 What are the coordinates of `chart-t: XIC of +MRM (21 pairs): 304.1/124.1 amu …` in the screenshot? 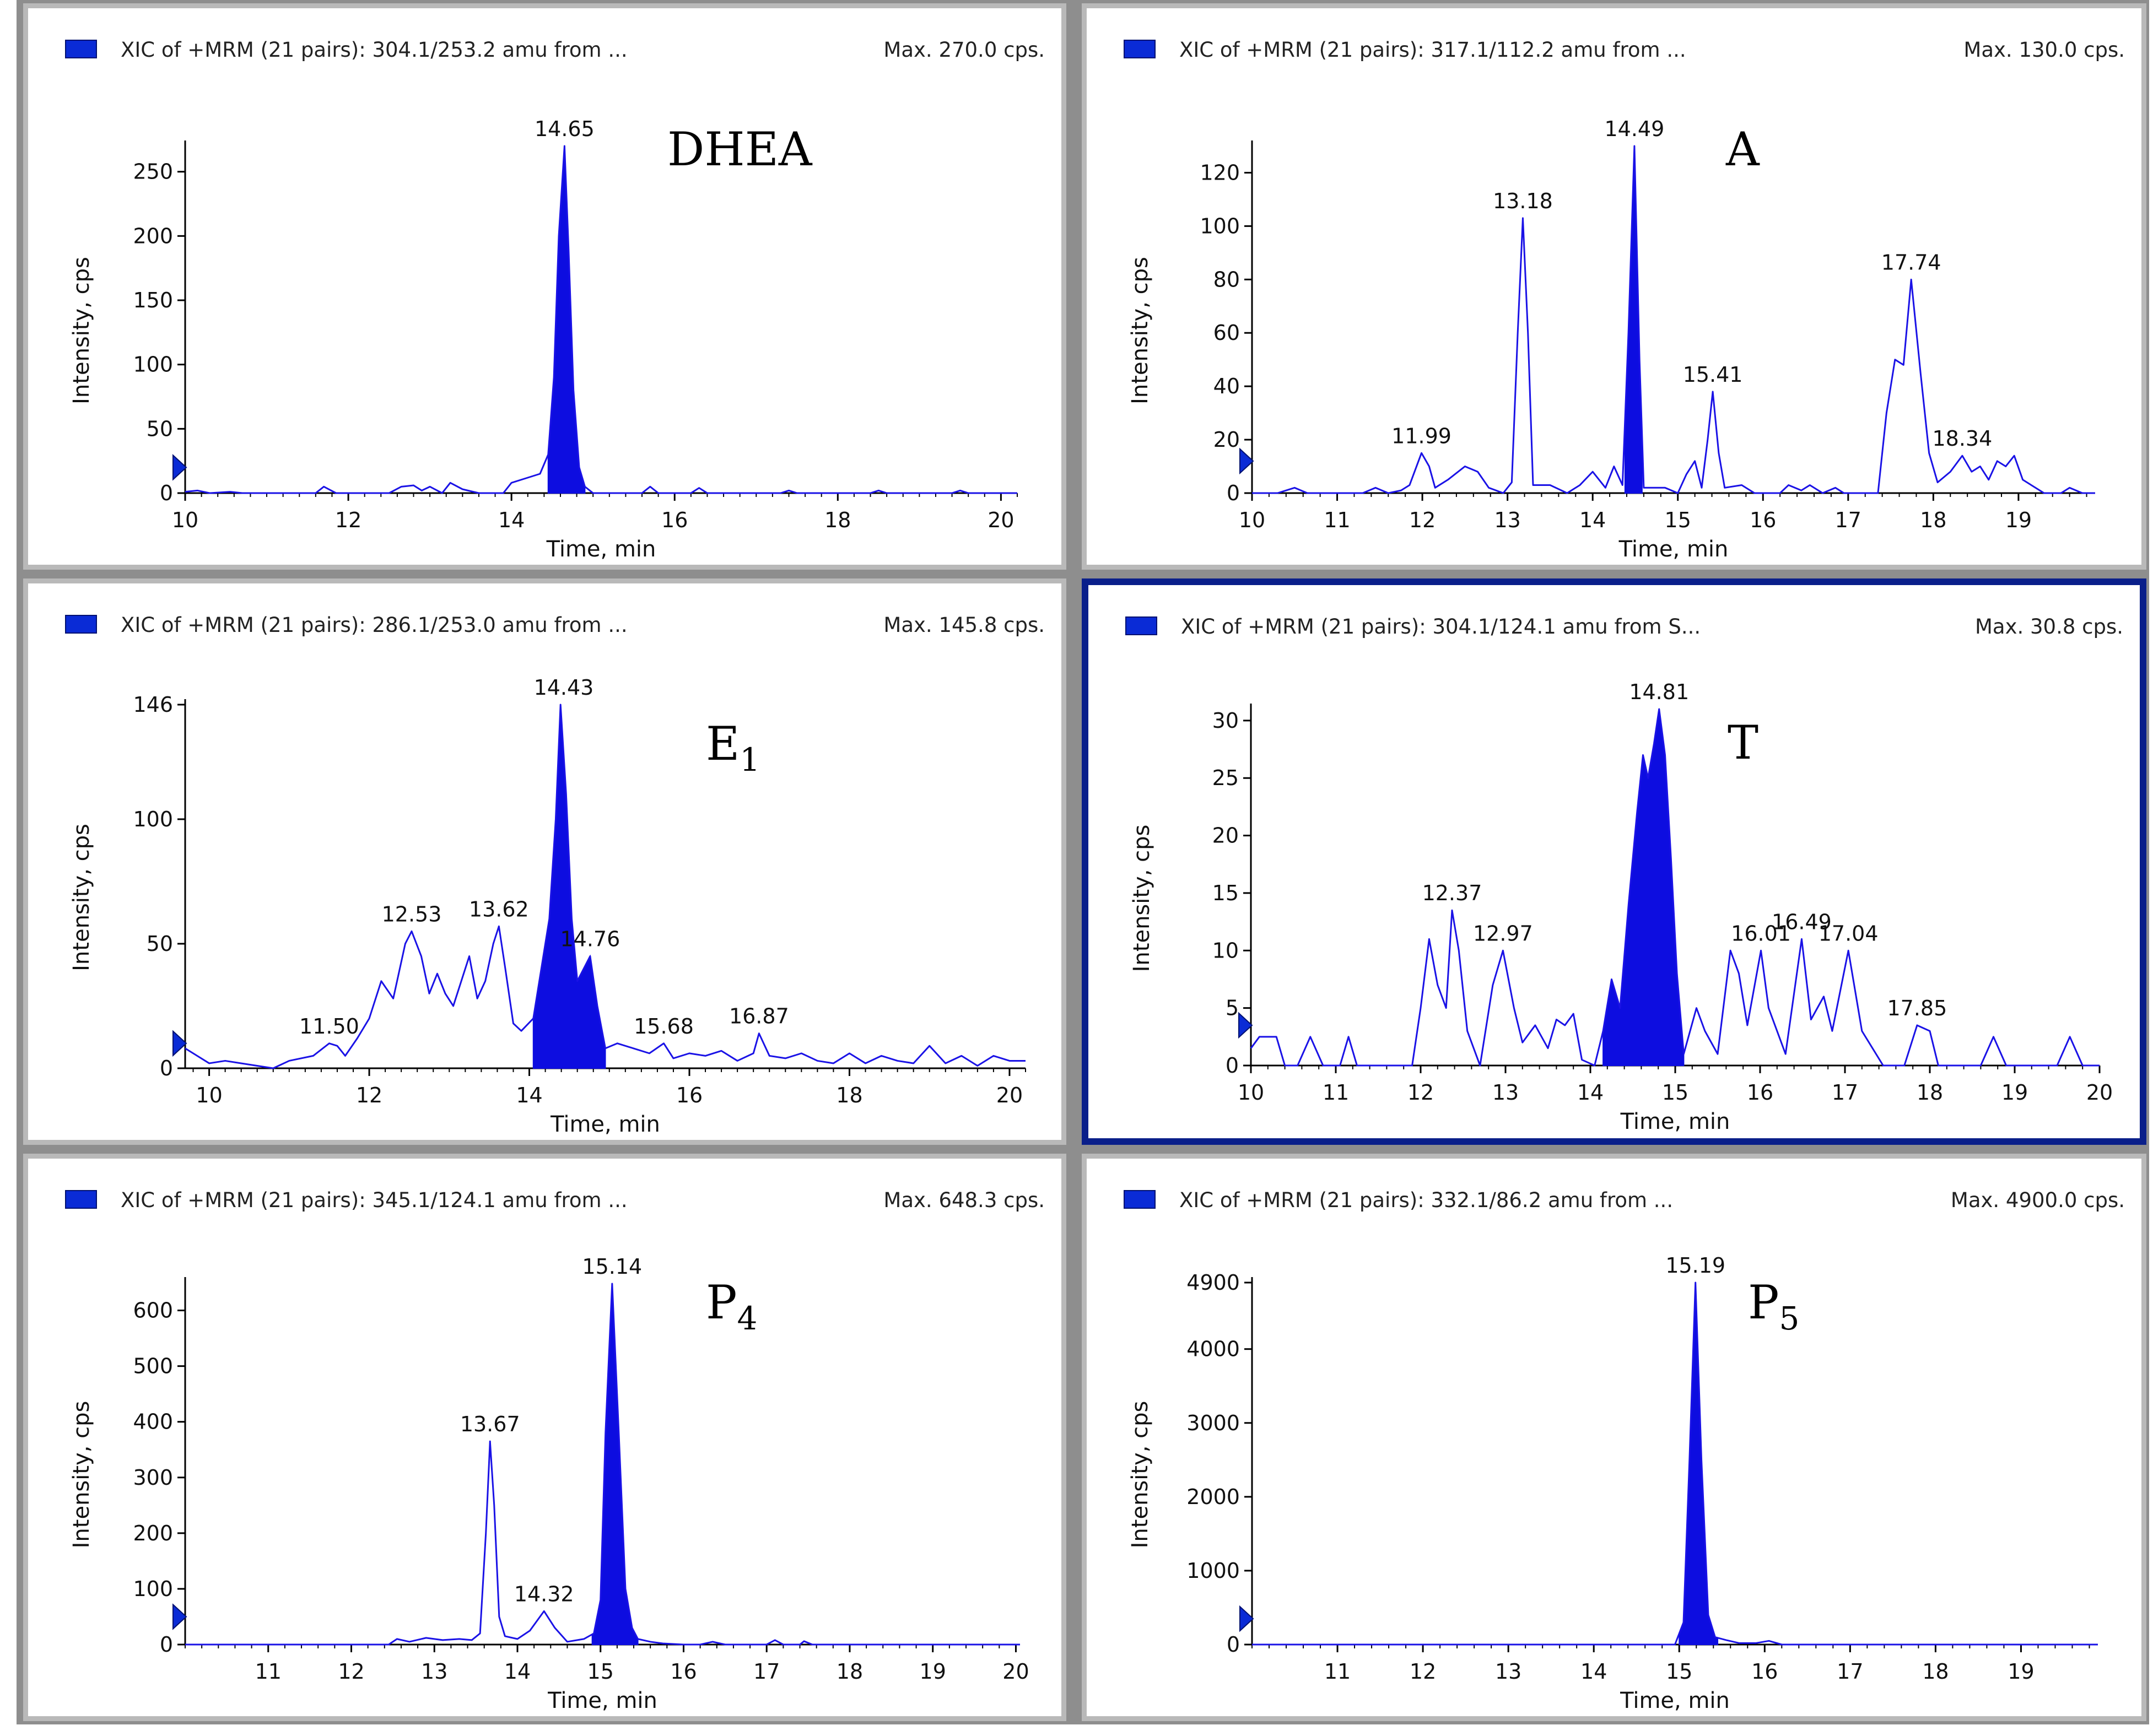 It's located at (1624, 874).